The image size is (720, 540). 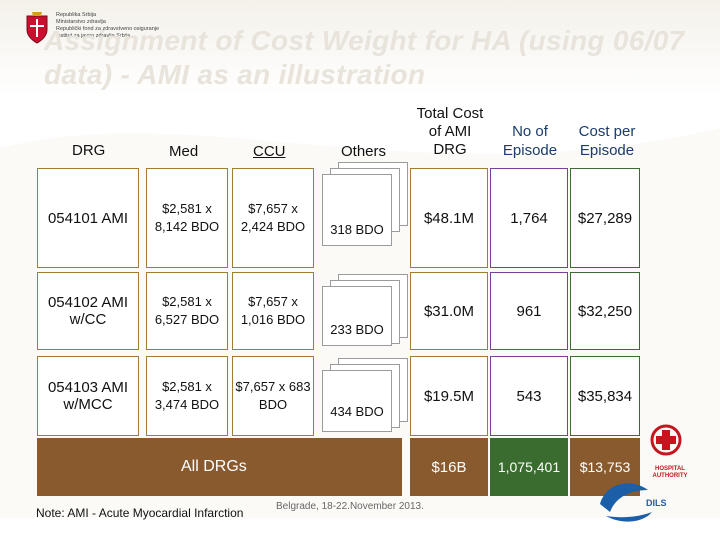 I want to click on table-cell-cost-per: $27,289, so click(x=605, y=218).